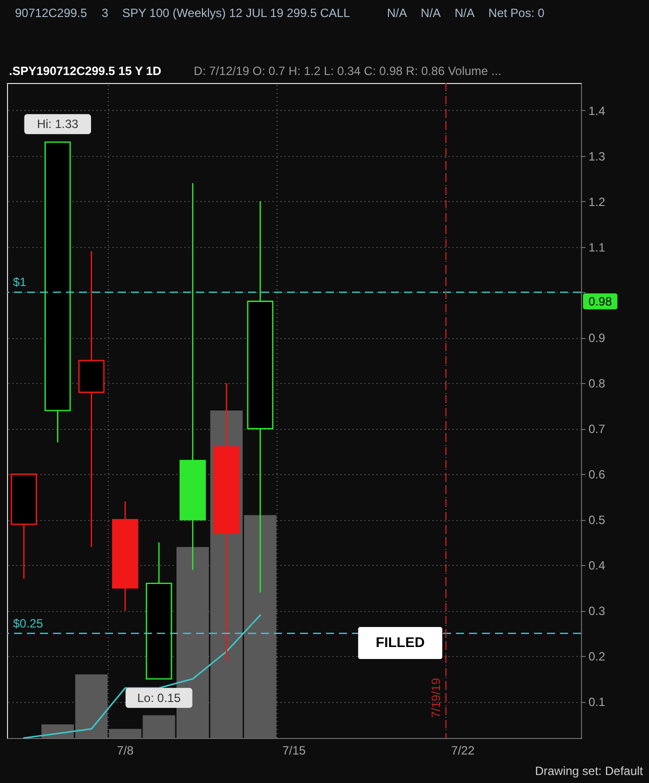  Describe the element at coordinates (597, 247) in the screenshot. I see `y-tick-label: 1.1` at that location.